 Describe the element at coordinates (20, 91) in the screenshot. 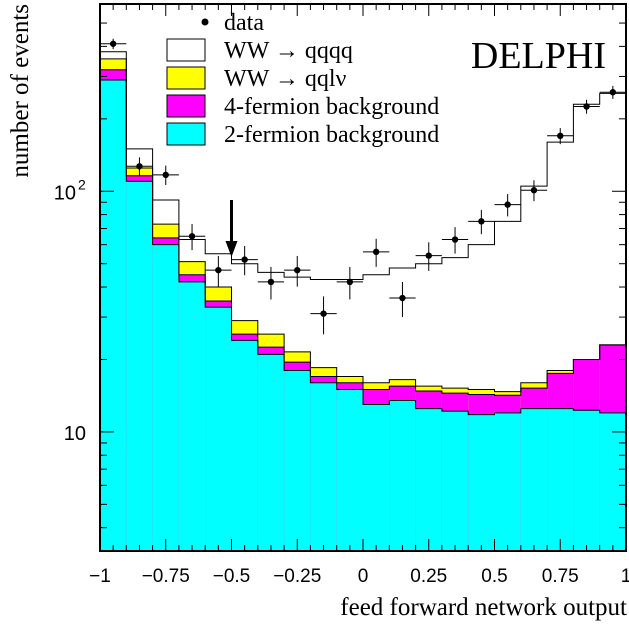

I see `y-axis-label: number of events` at that location.